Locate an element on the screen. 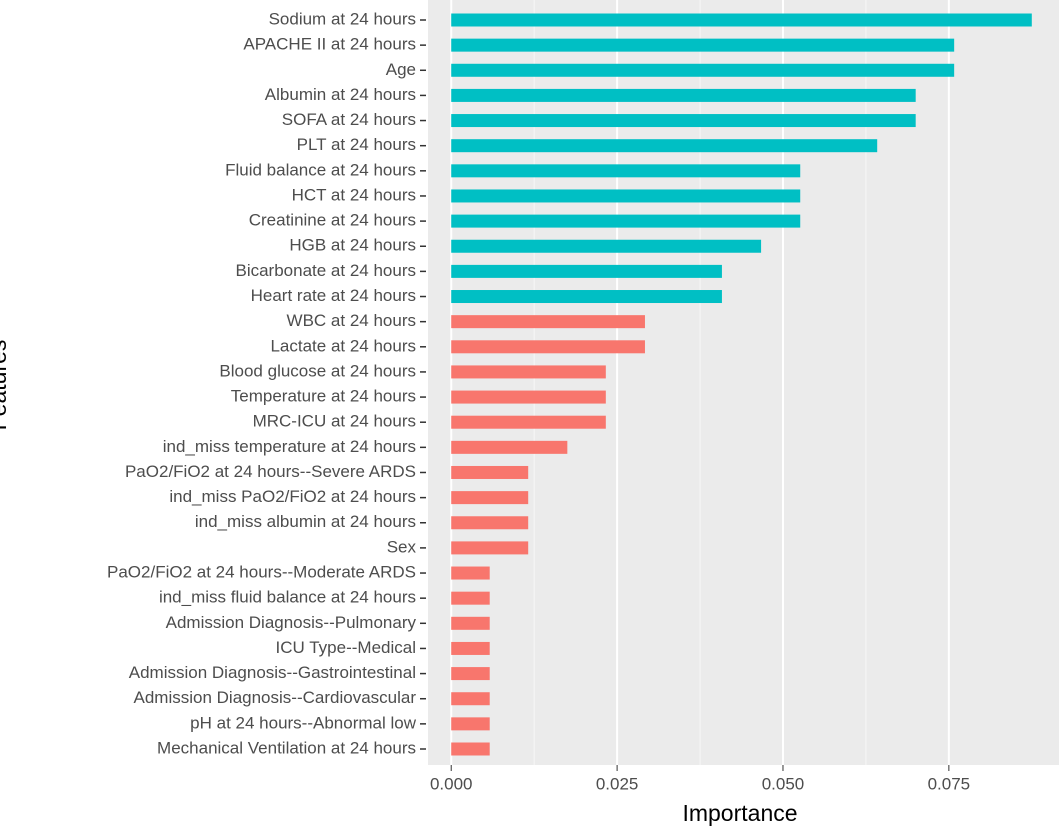 This screenshot has height=828, width=1059. y-tick-label: WBC at 24 hours is located at coordinates (351, 320).